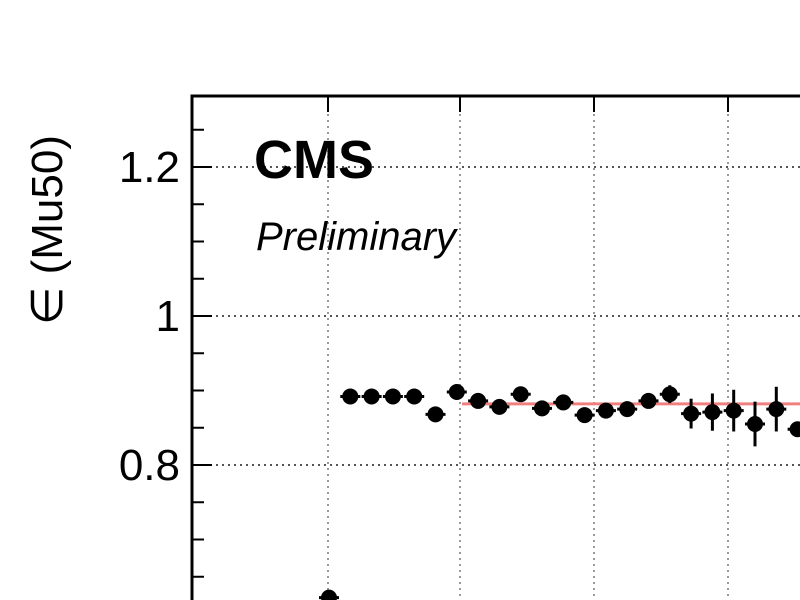 The image size is (800, 600). What do you see at coordinates (47, 230) in the screenshot?
I see `y-axis-label: ∈ (Mu50)` at bounding box center [47, 230].